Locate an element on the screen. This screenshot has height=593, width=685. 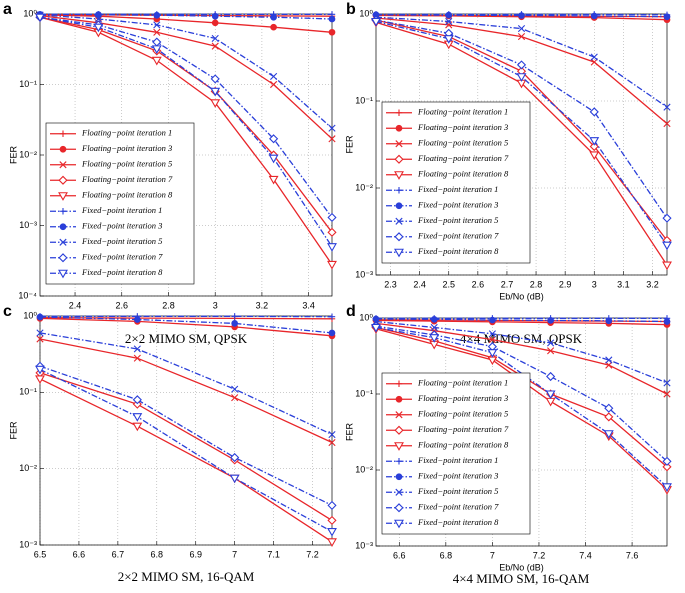
caption: 4×4 MIMO SM, 16-QAM is located at coordinates (521, 578).